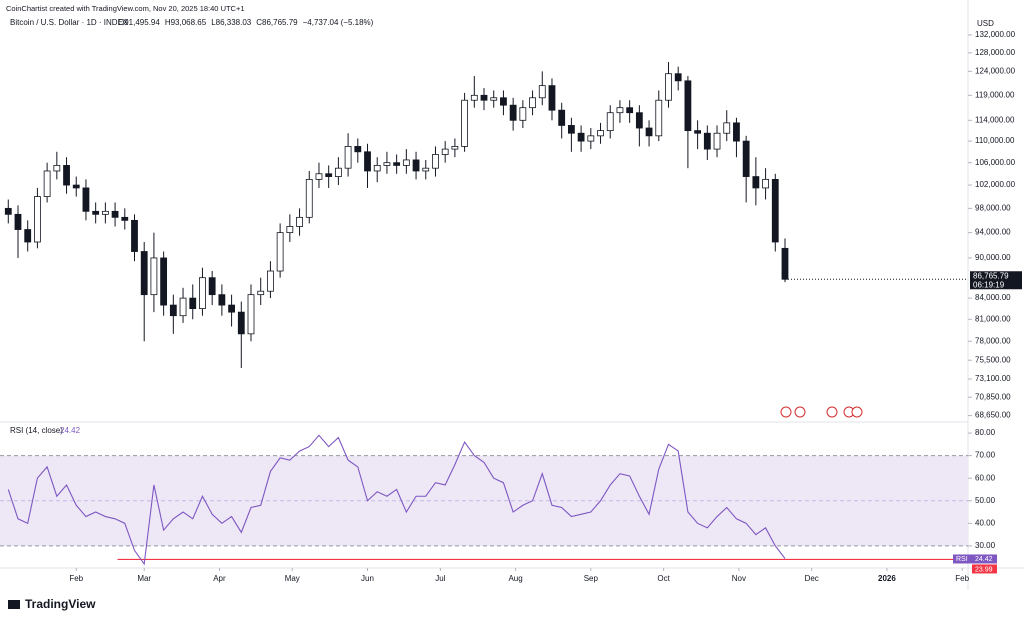 The width and height of the screenshot is (1024, 622). I want to click on y-tick-label: 70.00, so click(985, 455).